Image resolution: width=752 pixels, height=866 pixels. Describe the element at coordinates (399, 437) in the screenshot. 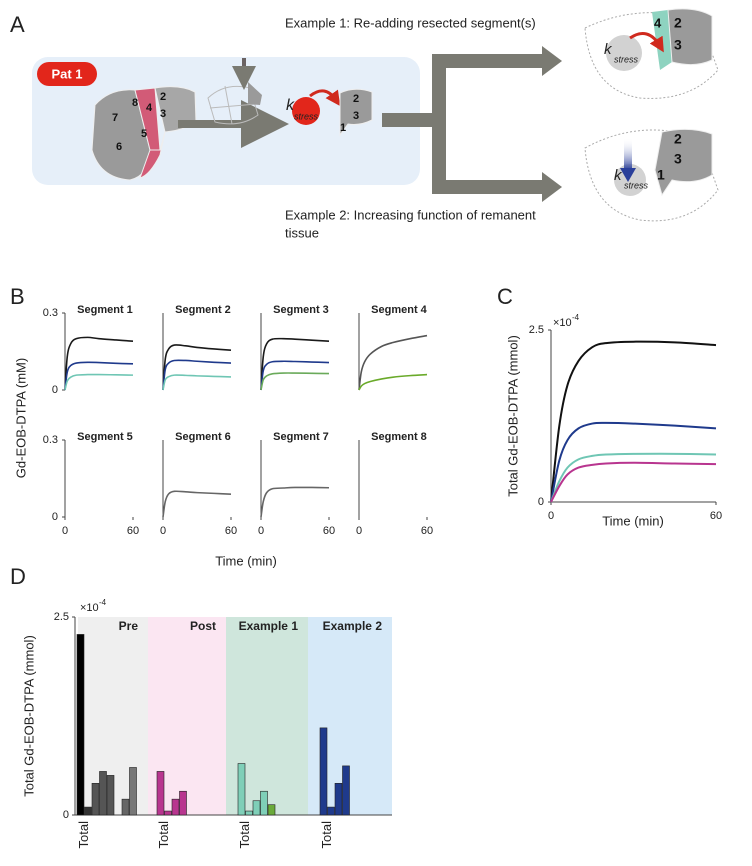

I see `subplot-title: Segment 8` at that location.